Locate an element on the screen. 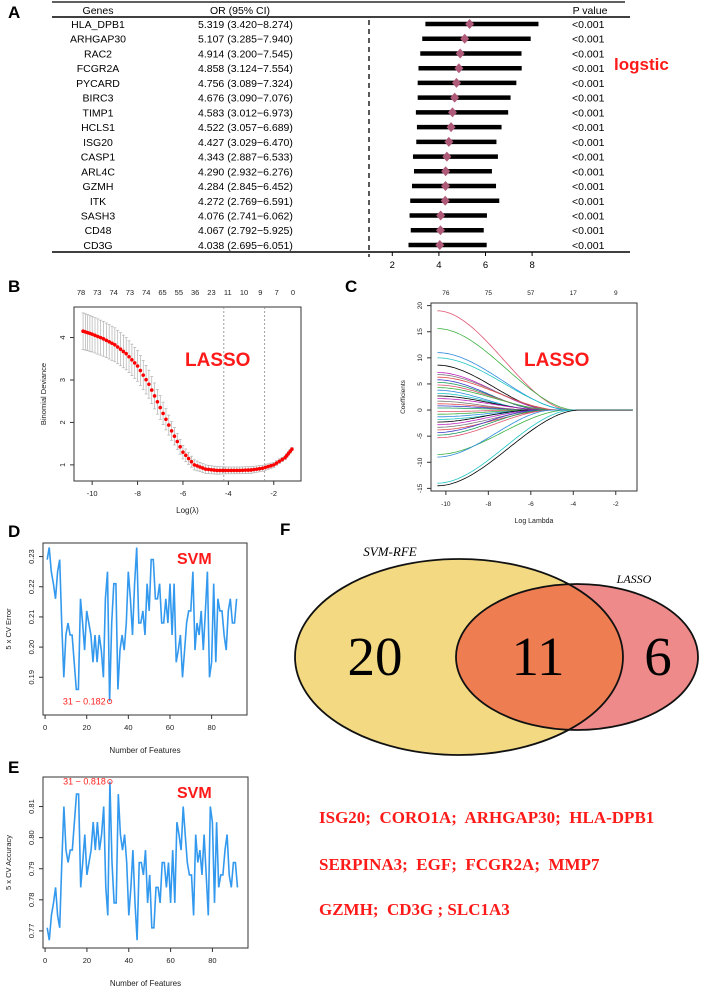  gene-name: ARL4C is located at coordinates (98, 172).